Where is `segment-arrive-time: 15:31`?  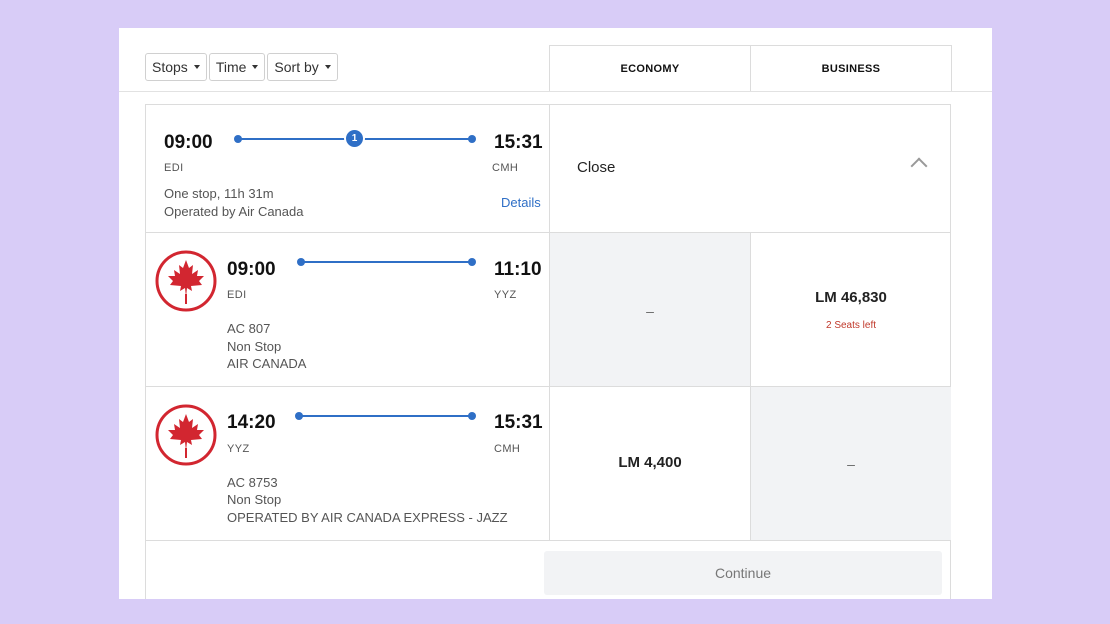
segment-arrive-time: 15:31 is located at coordinates (518, 422).